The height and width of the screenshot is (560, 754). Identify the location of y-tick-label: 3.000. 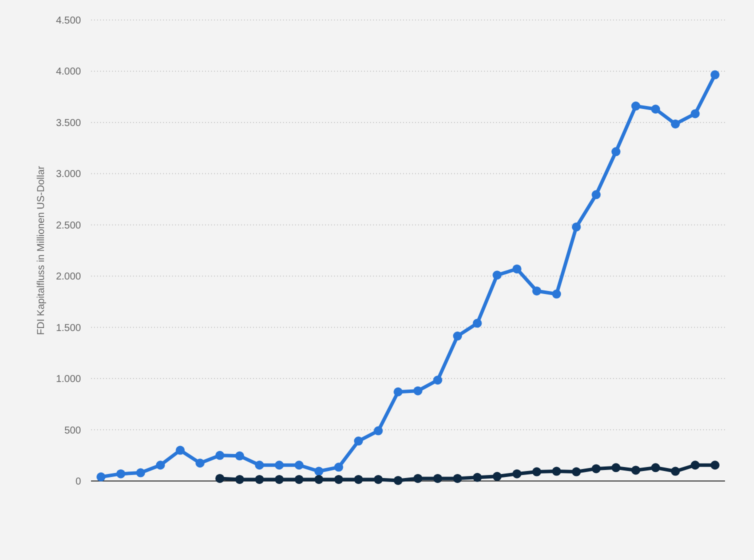
(69, 174).